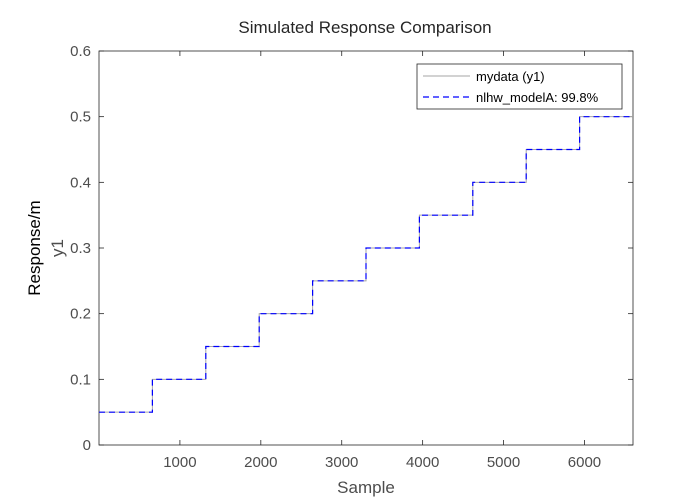  What do you see at coordinates (87, 445) in the screenshot?
I see `y-tick-label: 0` at bounding box center [87, 445].